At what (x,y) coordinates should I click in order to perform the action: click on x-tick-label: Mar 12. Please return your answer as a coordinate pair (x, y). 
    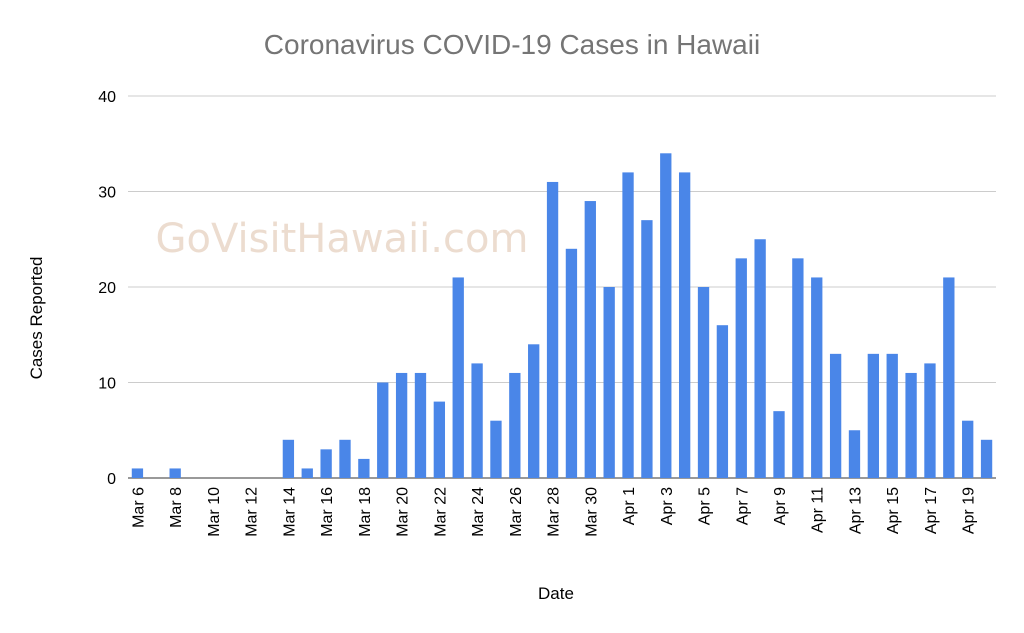
    Looking at the image, I should click on (252, 512).